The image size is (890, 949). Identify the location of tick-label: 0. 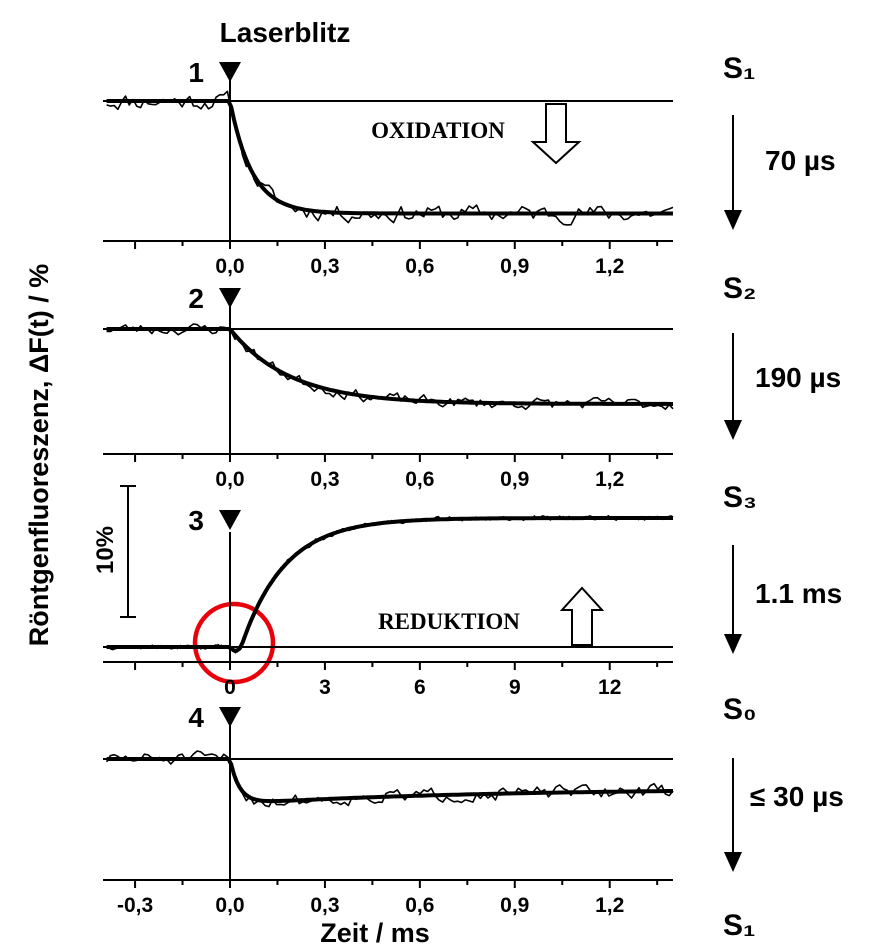
(230, 687).